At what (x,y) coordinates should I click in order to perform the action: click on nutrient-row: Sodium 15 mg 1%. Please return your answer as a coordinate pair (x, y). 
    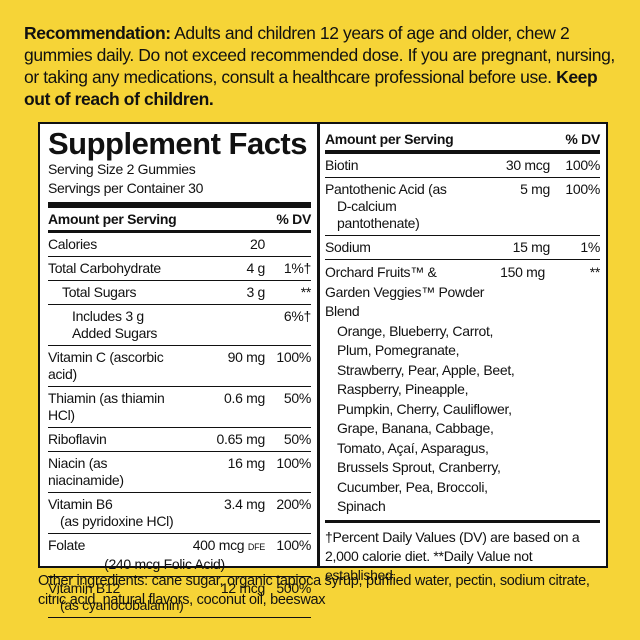
    Looking at the image, I should click on (462, 248).